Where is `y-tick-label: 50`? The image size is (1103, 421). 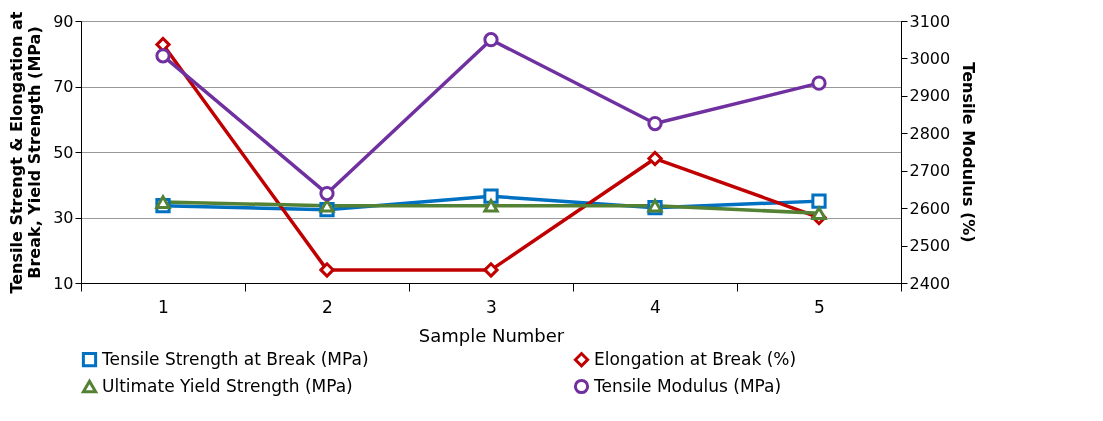
y-tick-label: 50 is located at coordinates (63, 152).